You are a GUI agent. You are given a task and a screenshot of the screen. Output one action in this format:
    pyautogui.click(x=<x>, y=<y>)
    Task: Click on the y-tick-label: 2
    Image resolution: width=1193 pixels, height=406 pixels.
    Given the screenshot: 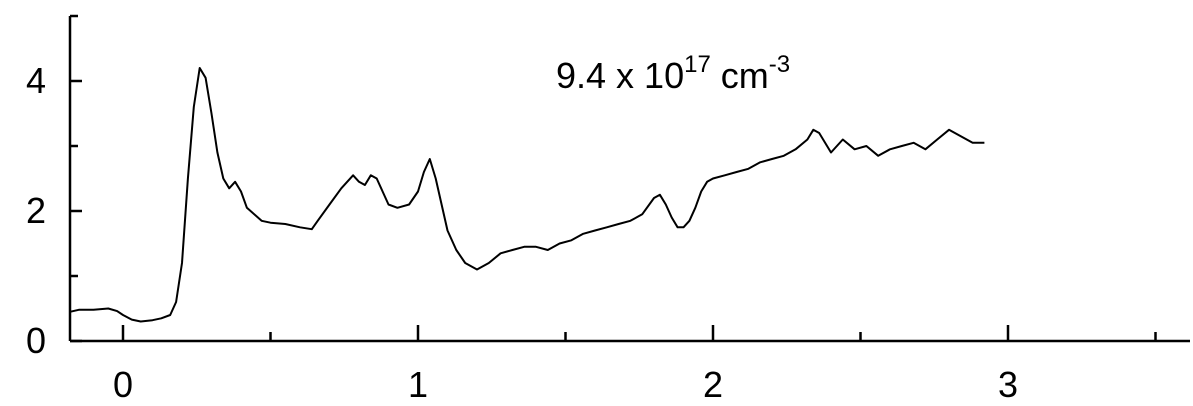 What is the action you would take?
    pyautogui.click(x=36, y=210)
    